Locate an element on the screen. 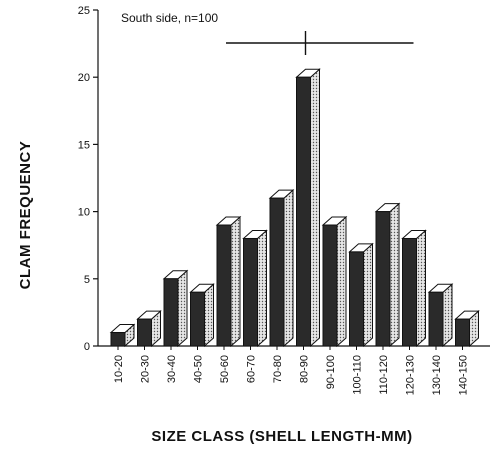  x-tick-label: 130-140 is located at coordinates (437, 375).